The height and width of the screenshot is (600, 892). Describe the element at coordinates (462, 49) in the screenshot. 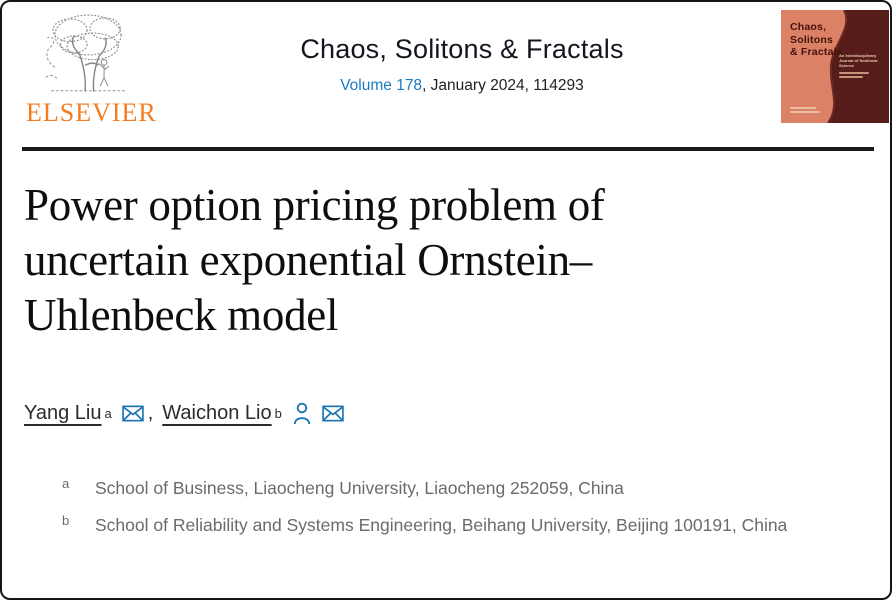

I see `journal-title: Chaos, Solitons & Fractals` at that location.